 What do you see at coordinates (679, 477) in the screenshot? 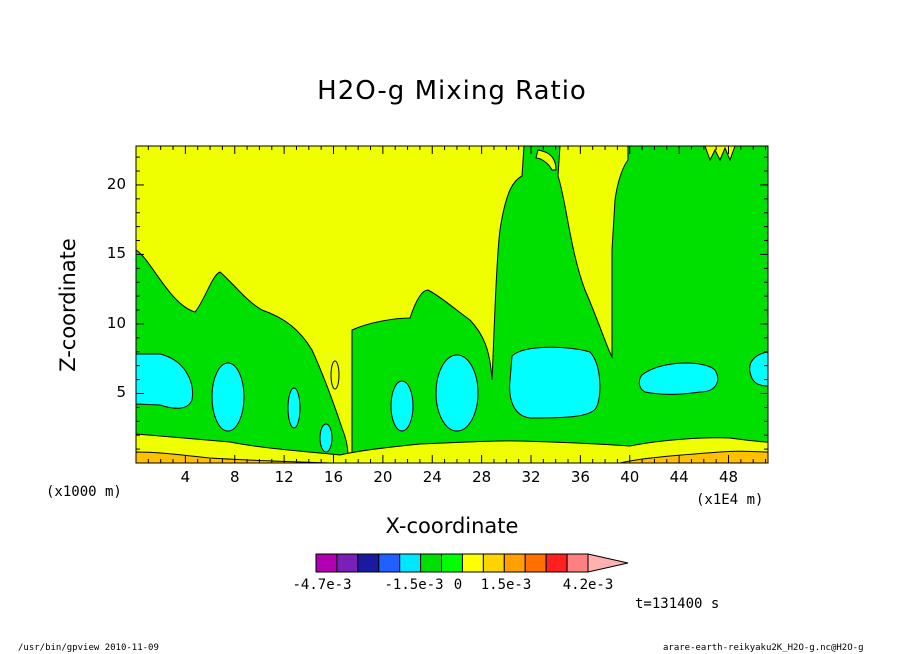
I see `x-tick-label: 44` at bounding box center [679, 477].